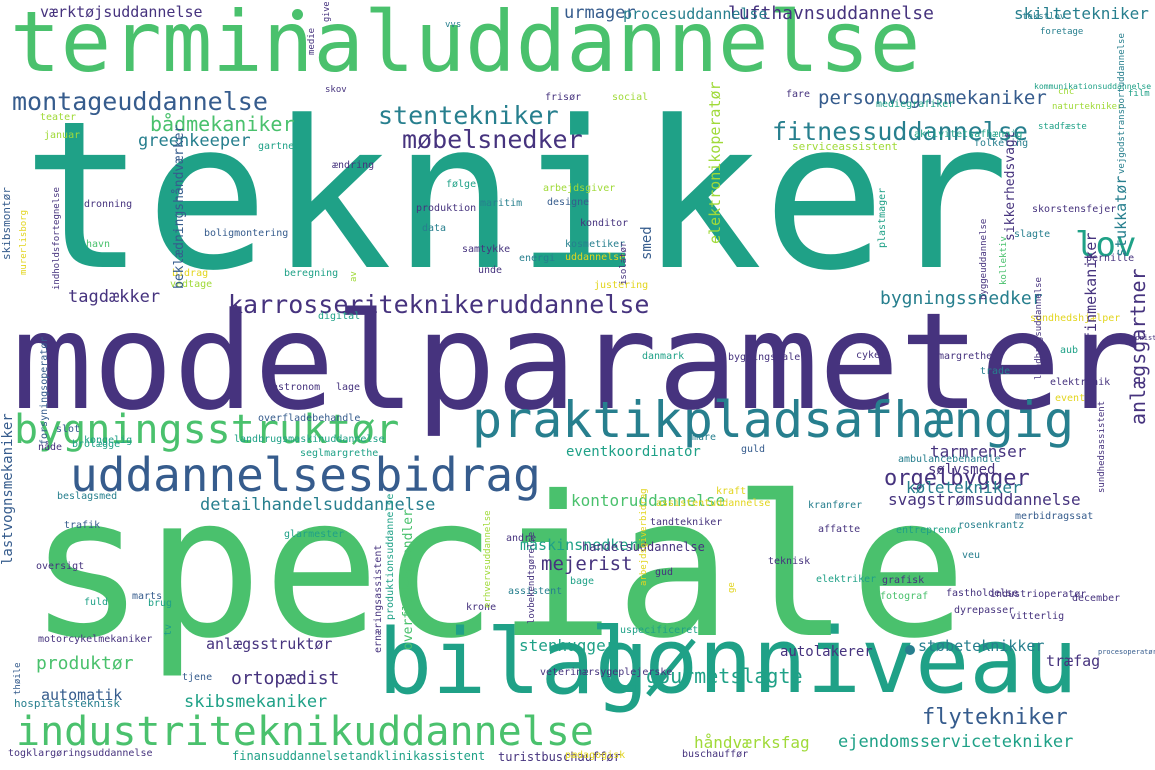  What do you see at coordinates (663, 356) in the screenshot?
I see `cloud-word: danmark` at bounding box center [663, 356].